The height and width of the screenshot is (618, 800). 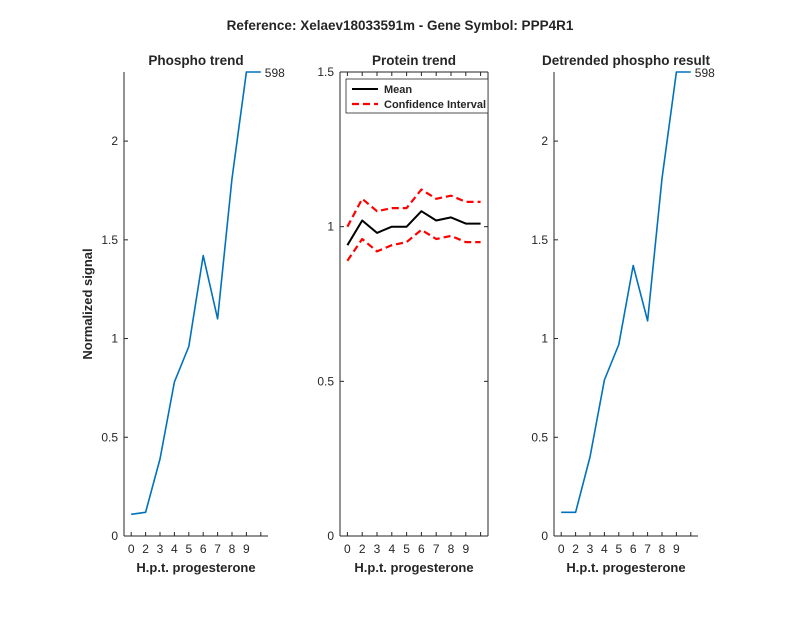 I want to click on legend-box, so click(x=417, y=96).